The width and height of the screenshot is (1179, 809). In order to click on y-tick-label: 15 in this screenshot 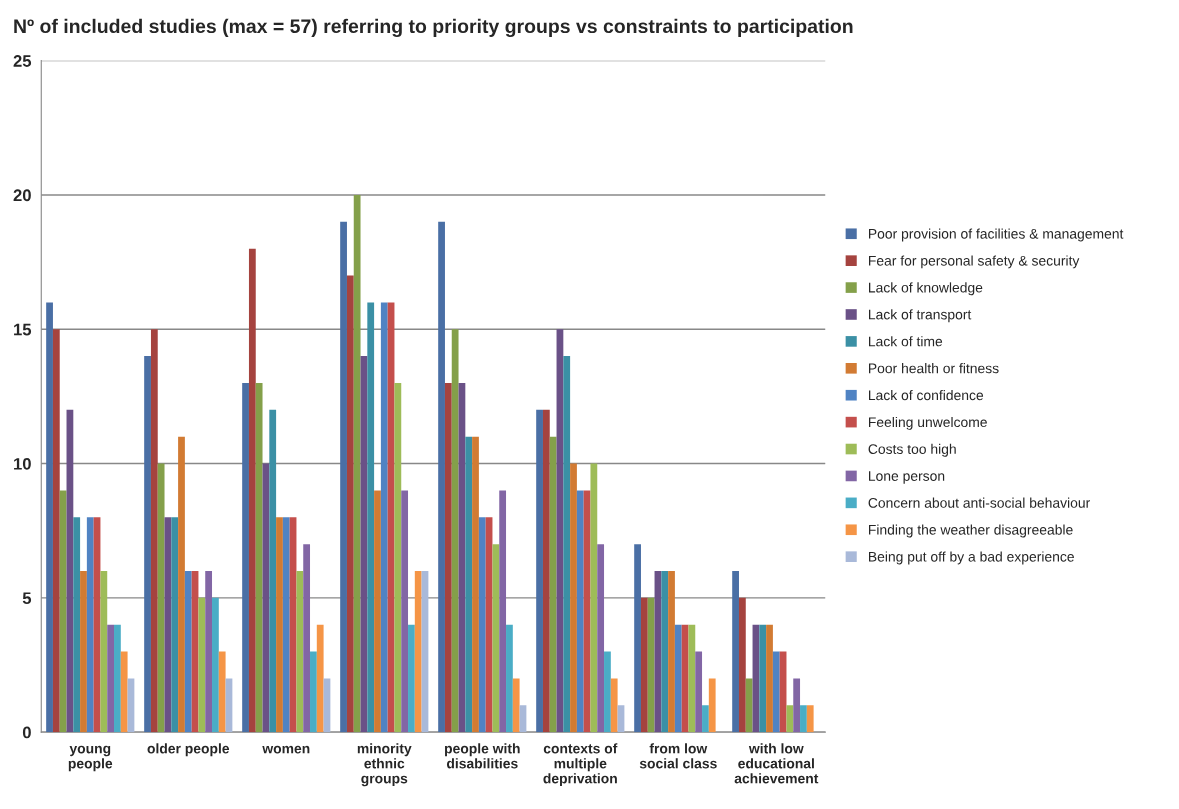, I will do `click(23, 329)`.